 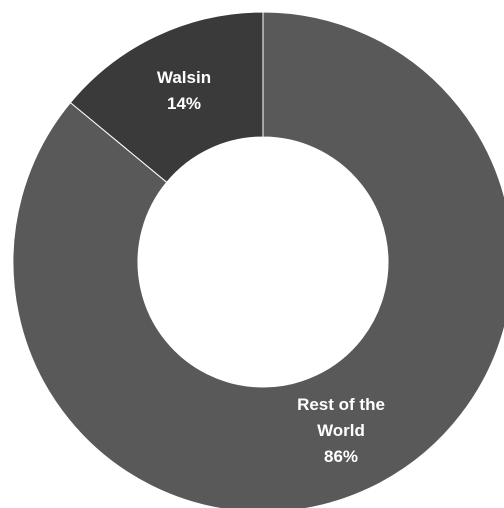 I want to click on slice-value-label: 14%, so click(x=184, y=103).